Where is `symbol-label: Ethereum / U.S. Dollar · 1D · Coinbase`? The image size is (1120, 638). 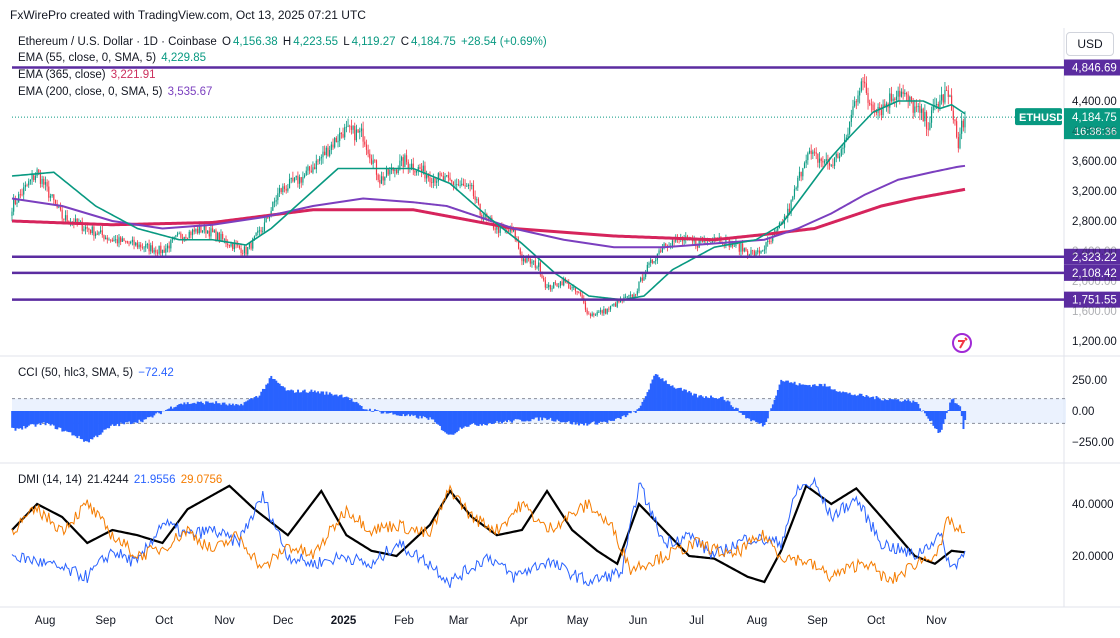 symbol-label: Ethereum / U.S. Dollar · 1D · Coinbase is located at coordinates (117, 42).